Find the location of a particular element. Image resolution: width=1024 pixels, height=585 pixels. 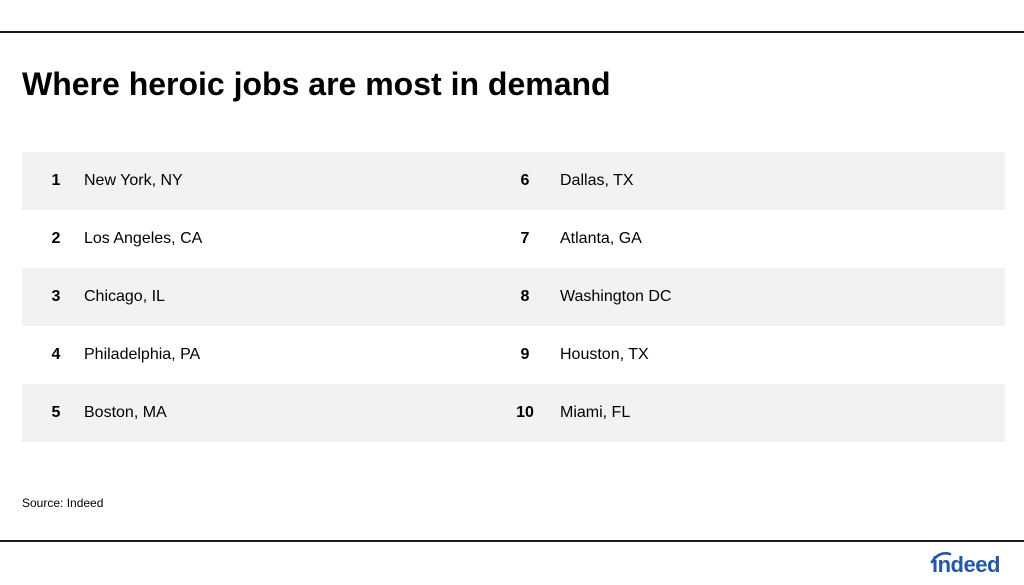

rank-number: 3 is located at coordinates (56, 296).